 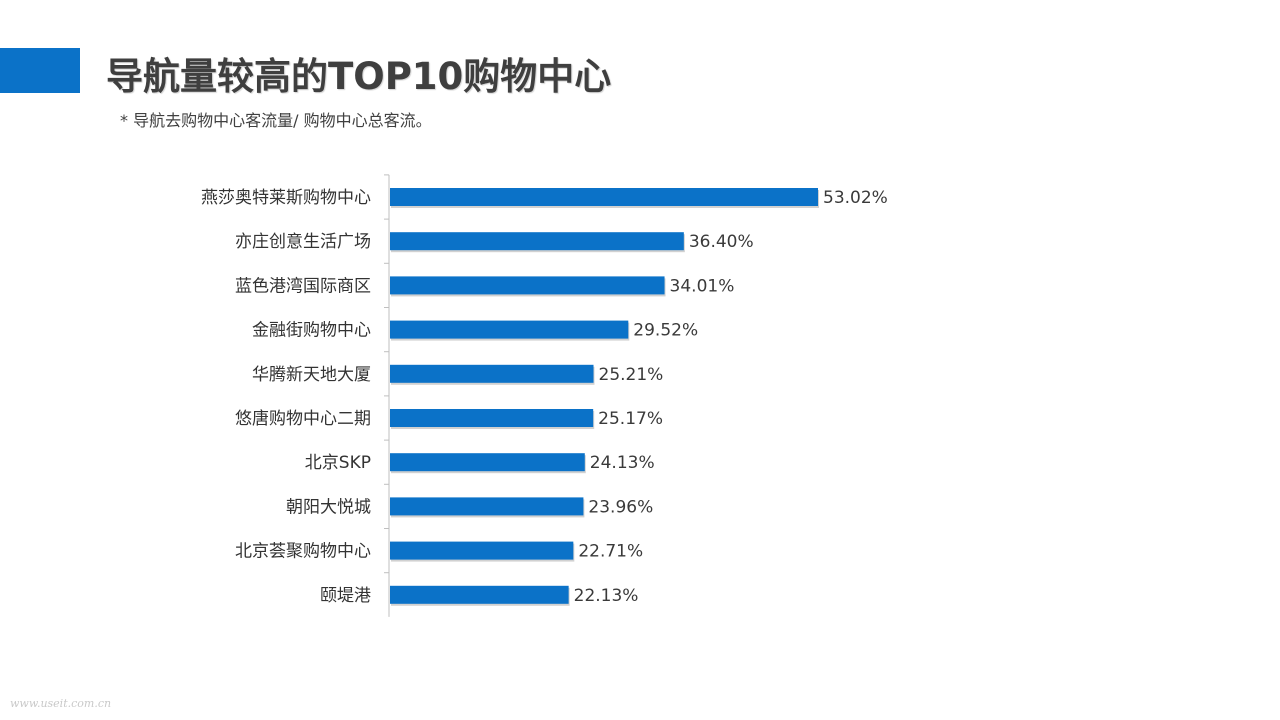 What do you see at coordinates (630, 419) in the screenshot?
I see `data-label: 25.17%` at bounding box center [630, 419].